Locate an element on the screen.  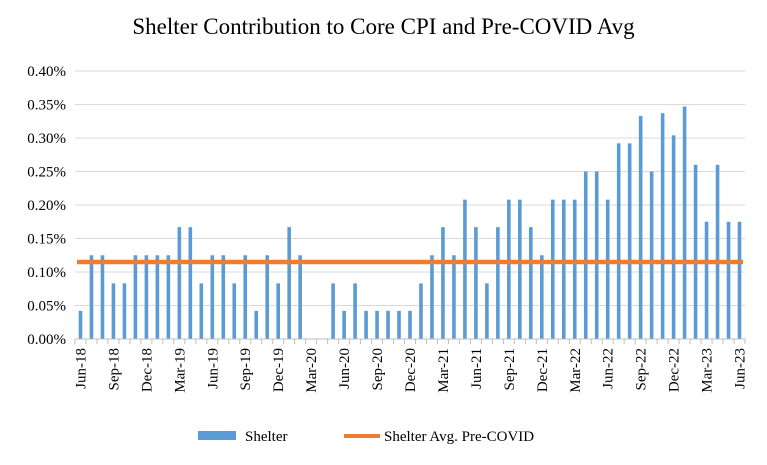
legend-label-shelter: Shelter is located at coordinates (266, 437).